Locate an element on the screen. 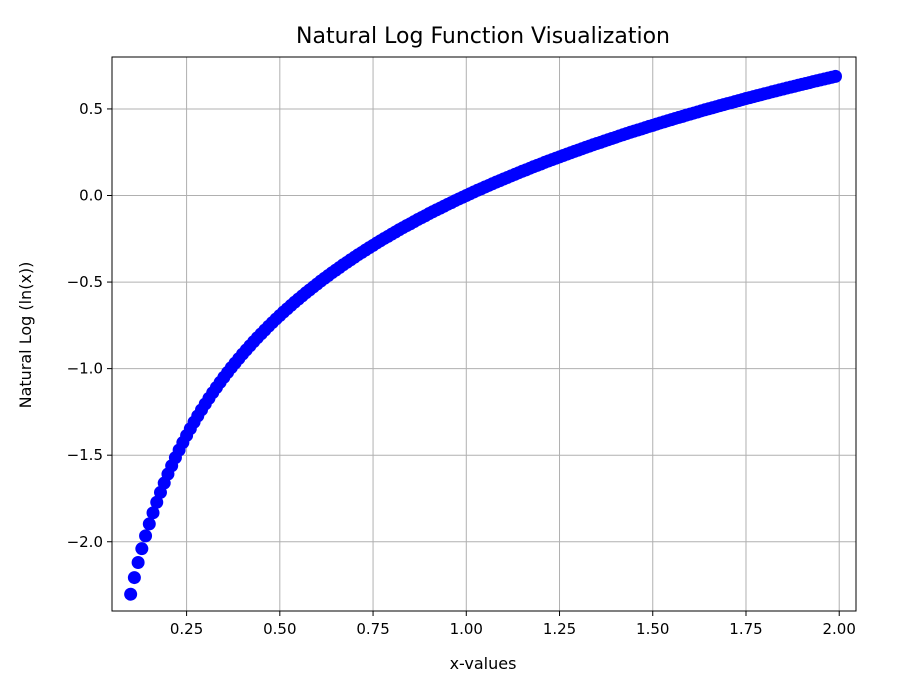 The width and height of the screenshot is (911, 680). y-axis-label: Natural Log (ln(x)) is located at coordinates (25, 335).